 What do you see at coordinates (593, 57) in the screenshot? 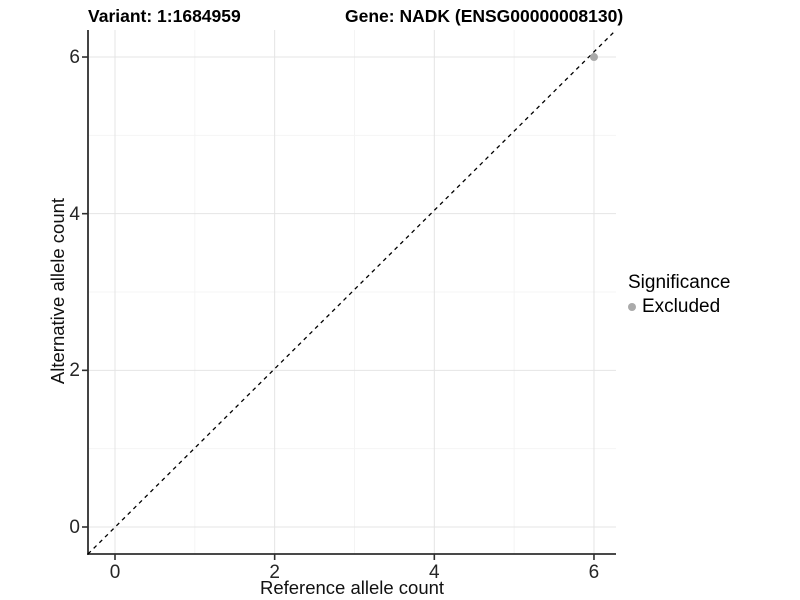
I see `data-point-excluded` at bounding box center [593, 57].